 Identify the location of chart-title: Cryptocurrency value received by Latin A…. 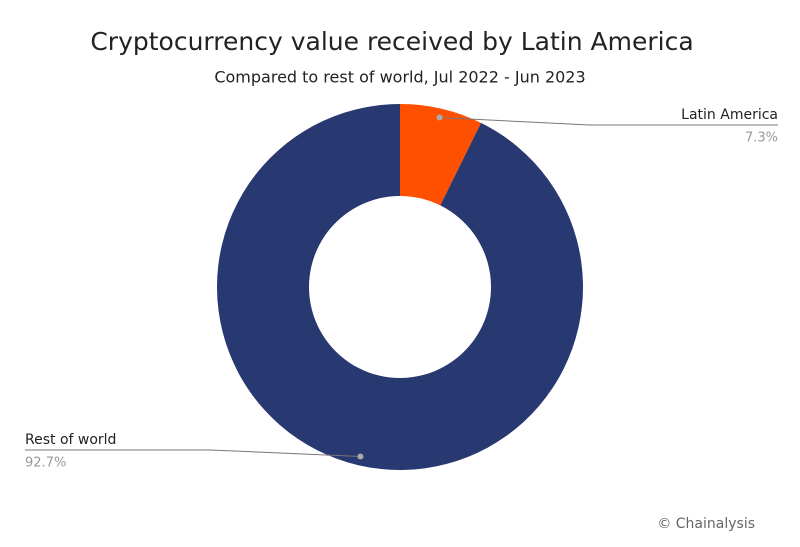
(391, 41).